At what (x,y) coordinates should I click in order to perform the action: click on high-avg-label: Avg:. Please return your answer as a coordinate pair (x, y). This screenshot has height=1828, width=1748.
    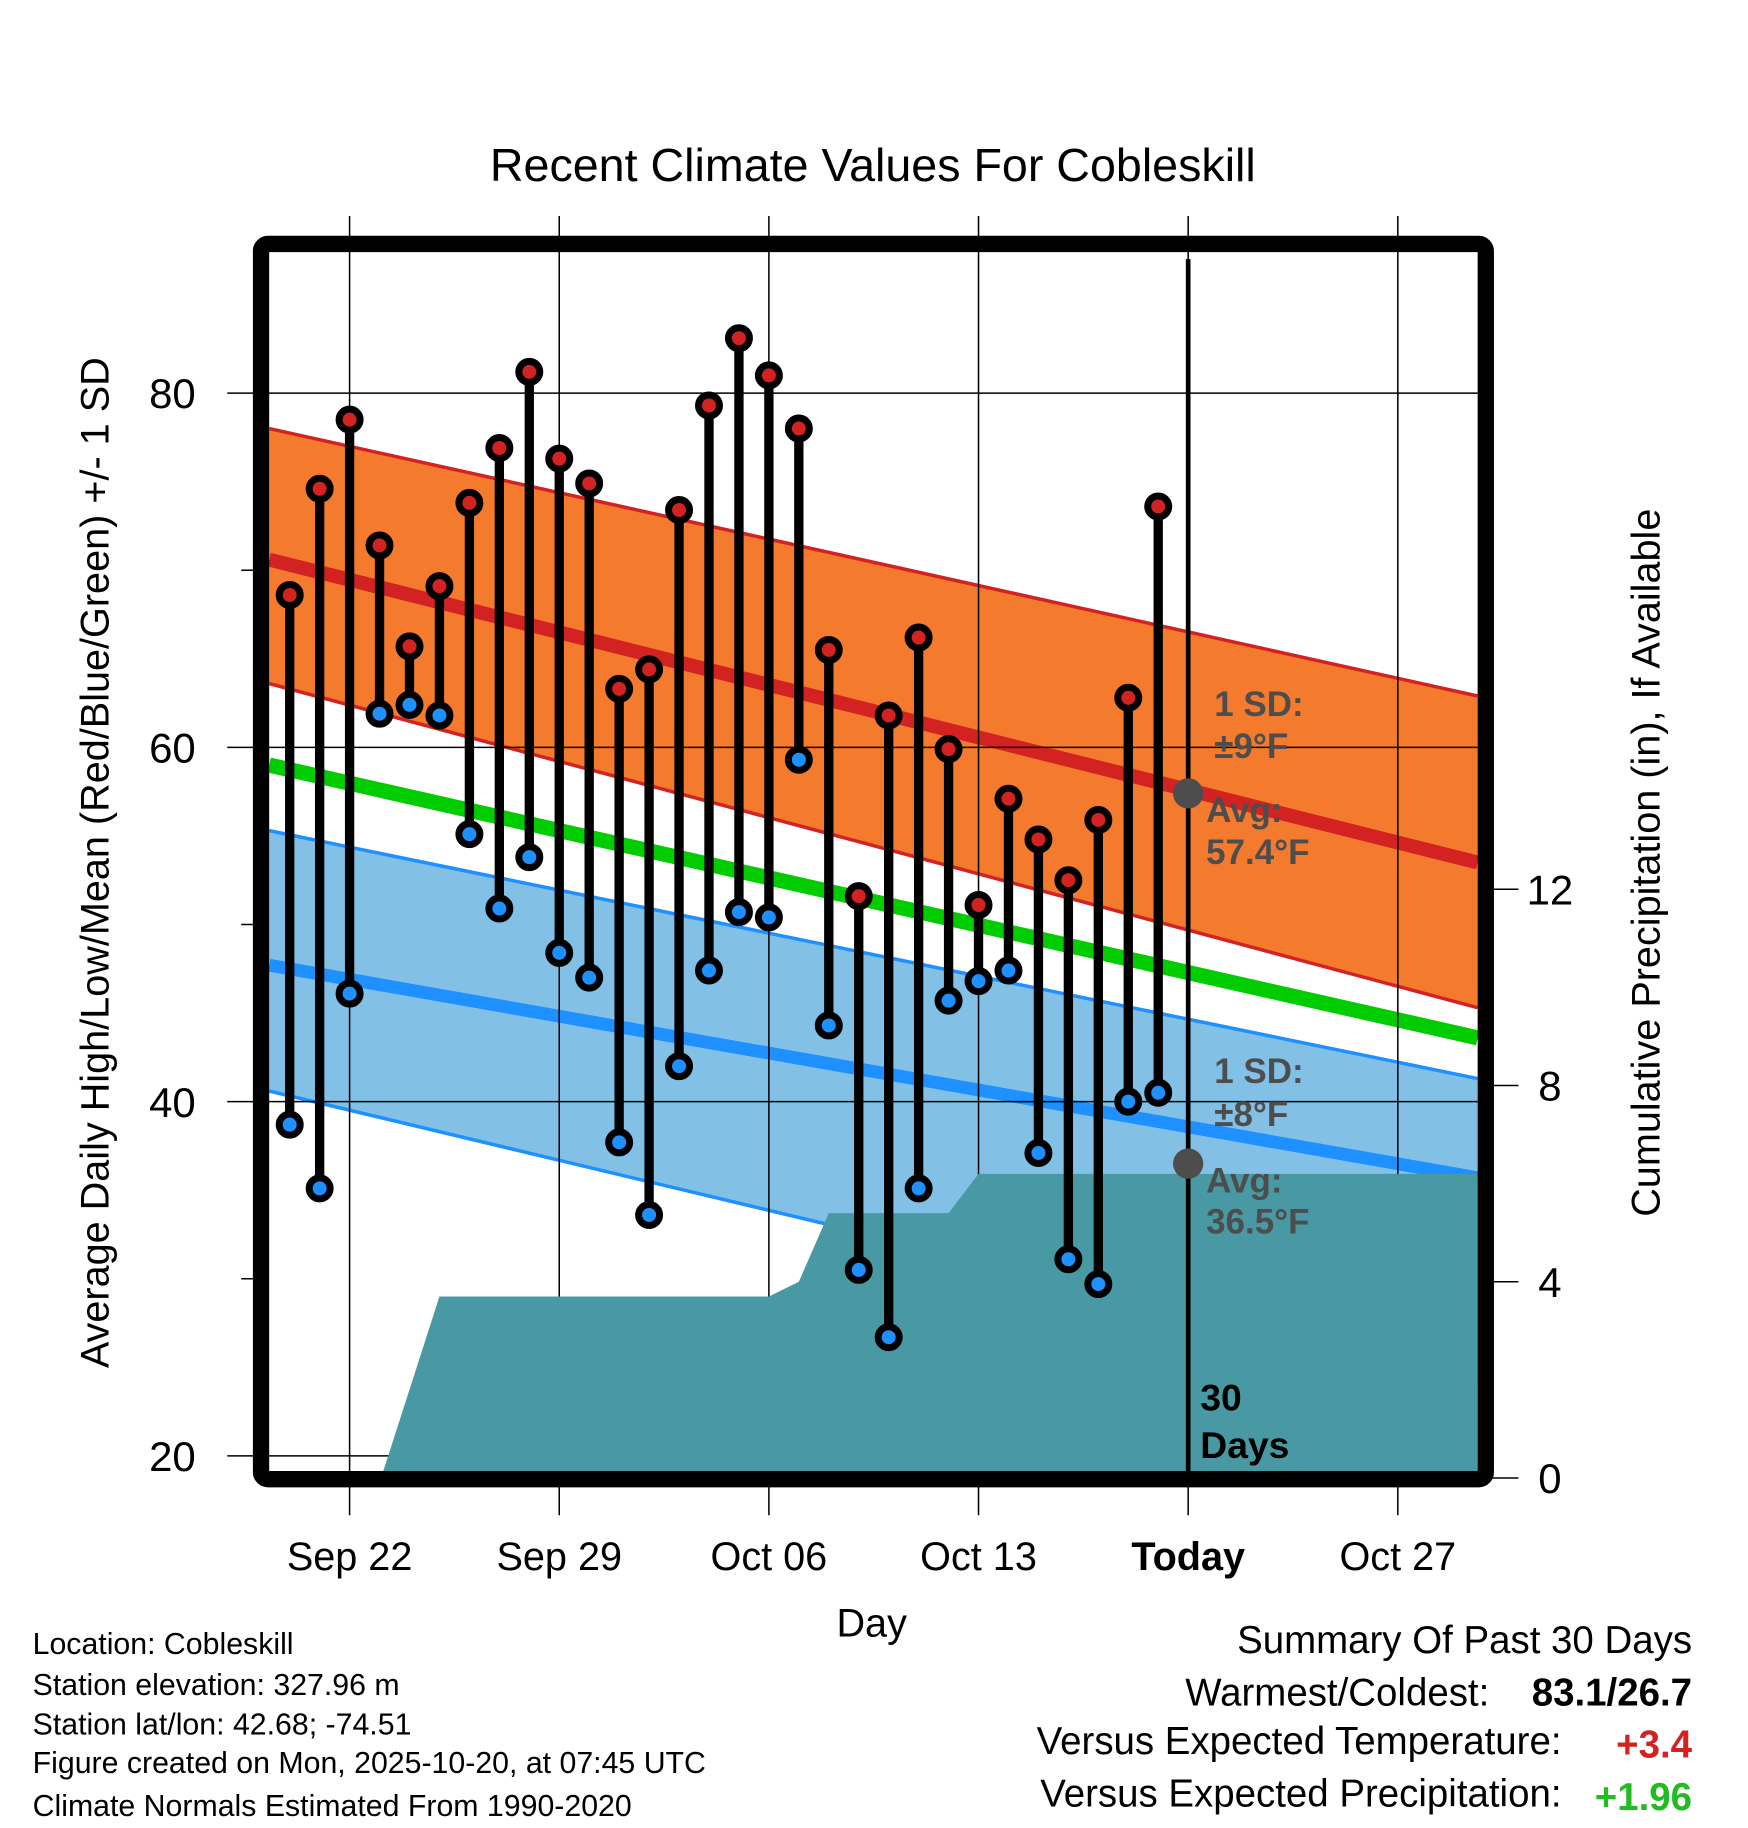
    Looking at the image, I should click on (1244, 810).